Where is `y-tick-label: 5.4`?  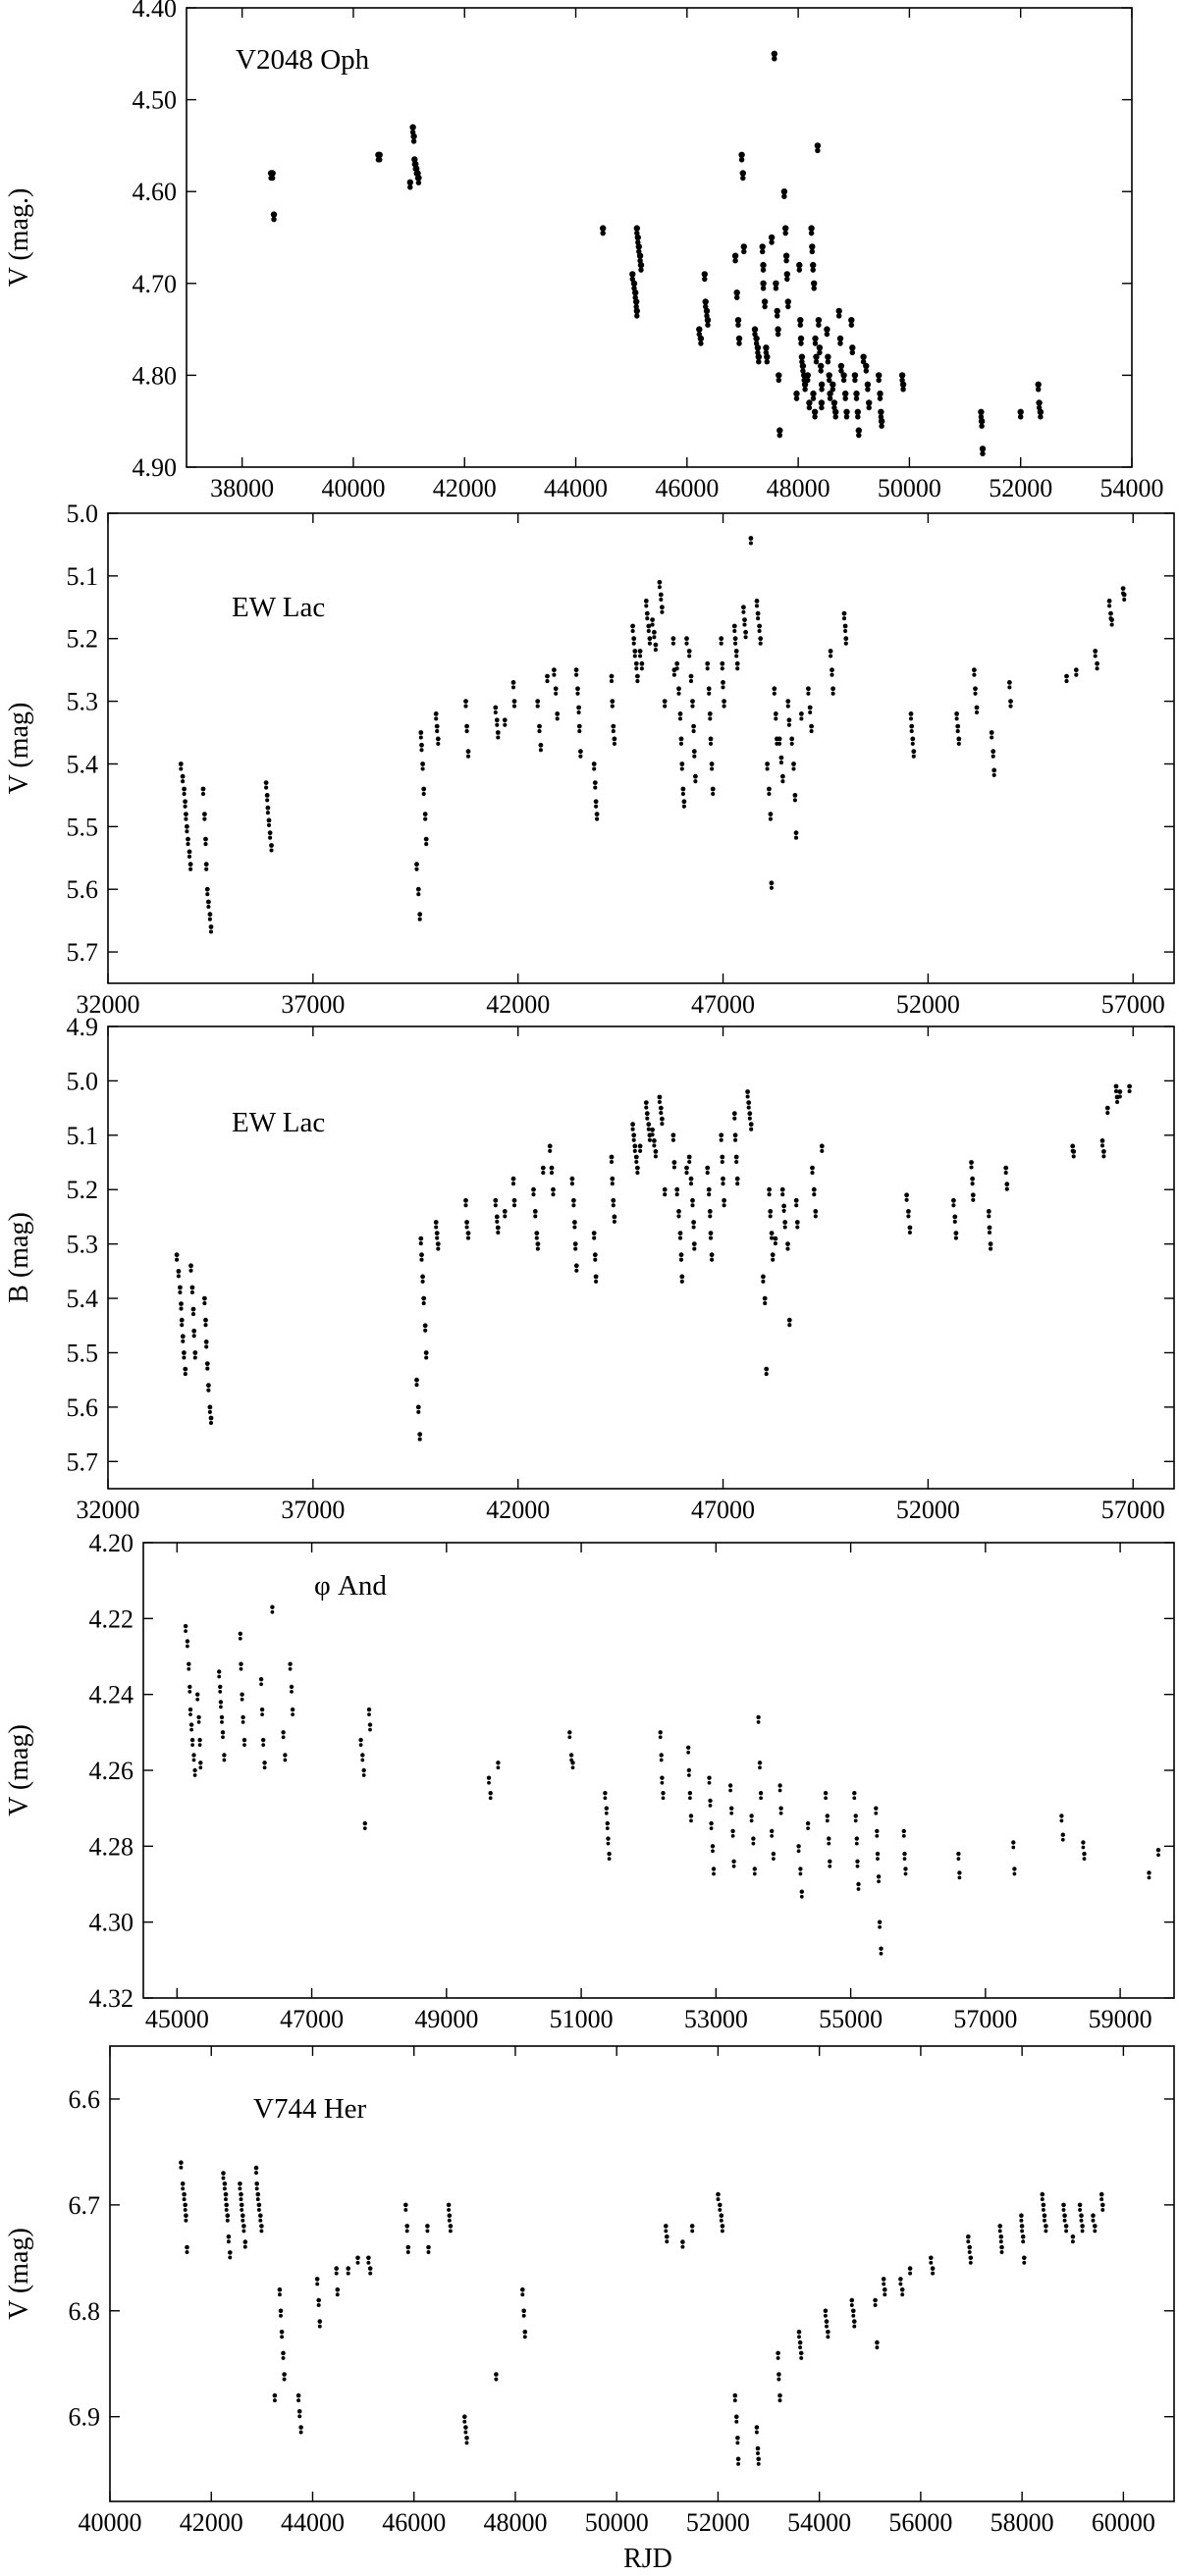
y-tick-label: 5.4 is located at coordinates (83, 764).